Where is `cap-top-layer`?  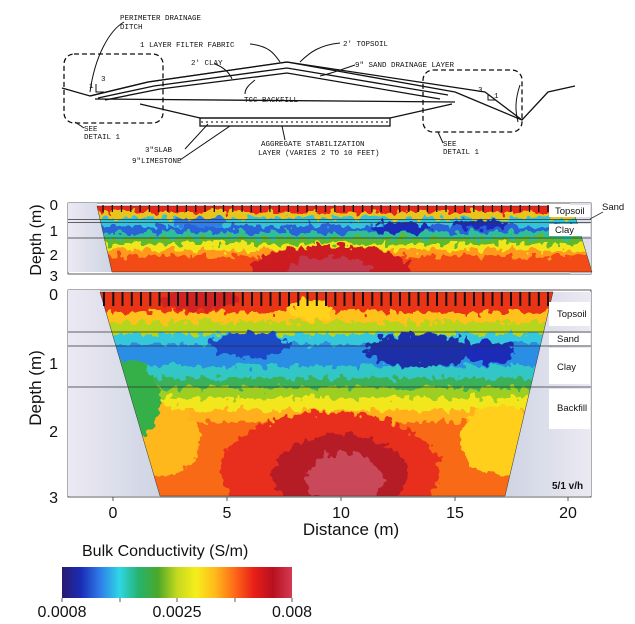
cap-top-layer is located at coordinates (272, 79).